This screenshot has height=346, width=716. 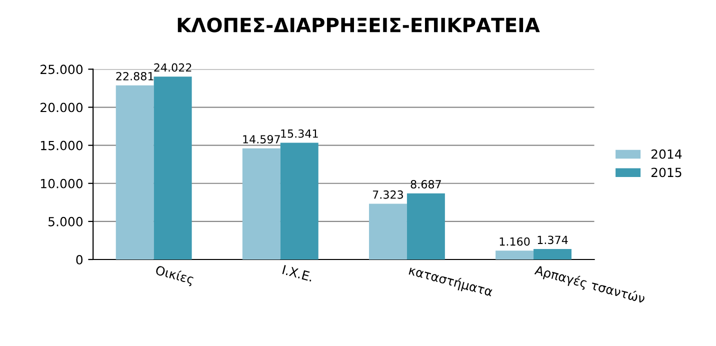 I want to click on x-tick-label: Ι.Χ.Ε., so click(x=298, y=273).